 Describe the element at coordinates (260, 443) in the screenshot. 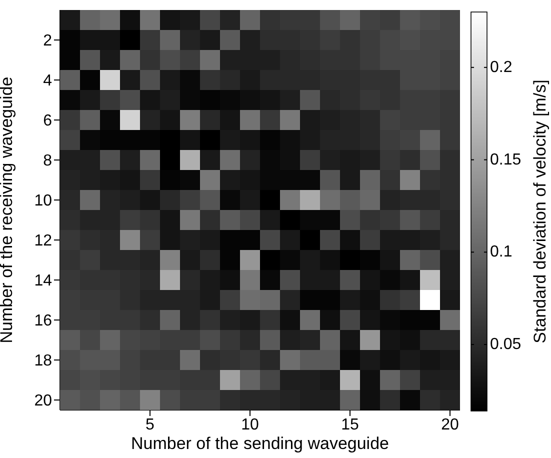

I see `x-axis-title: Number of the sending waveguide` at that location.